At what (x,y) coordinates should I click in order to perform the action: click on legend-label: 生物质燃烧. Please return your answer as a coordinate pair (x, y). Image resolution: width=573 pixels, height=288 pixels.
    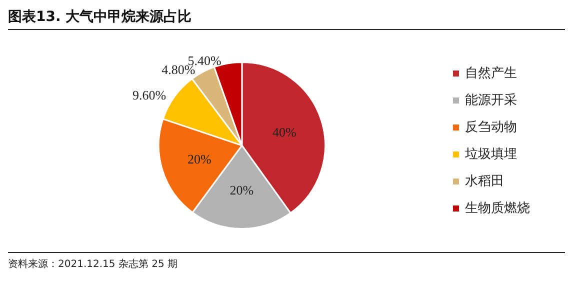
    Looking at the image, I should click on (497, 208).